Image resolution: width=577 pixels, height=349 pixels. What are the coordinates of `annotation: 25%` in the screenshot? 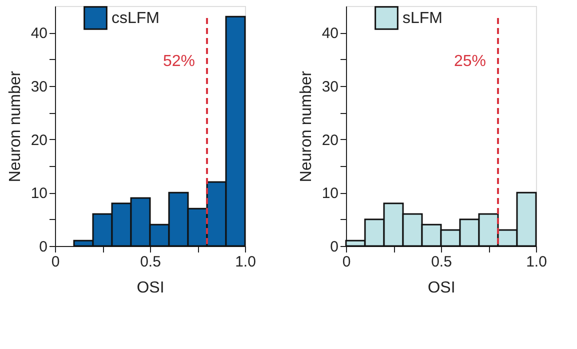 It's located at (470, 61).